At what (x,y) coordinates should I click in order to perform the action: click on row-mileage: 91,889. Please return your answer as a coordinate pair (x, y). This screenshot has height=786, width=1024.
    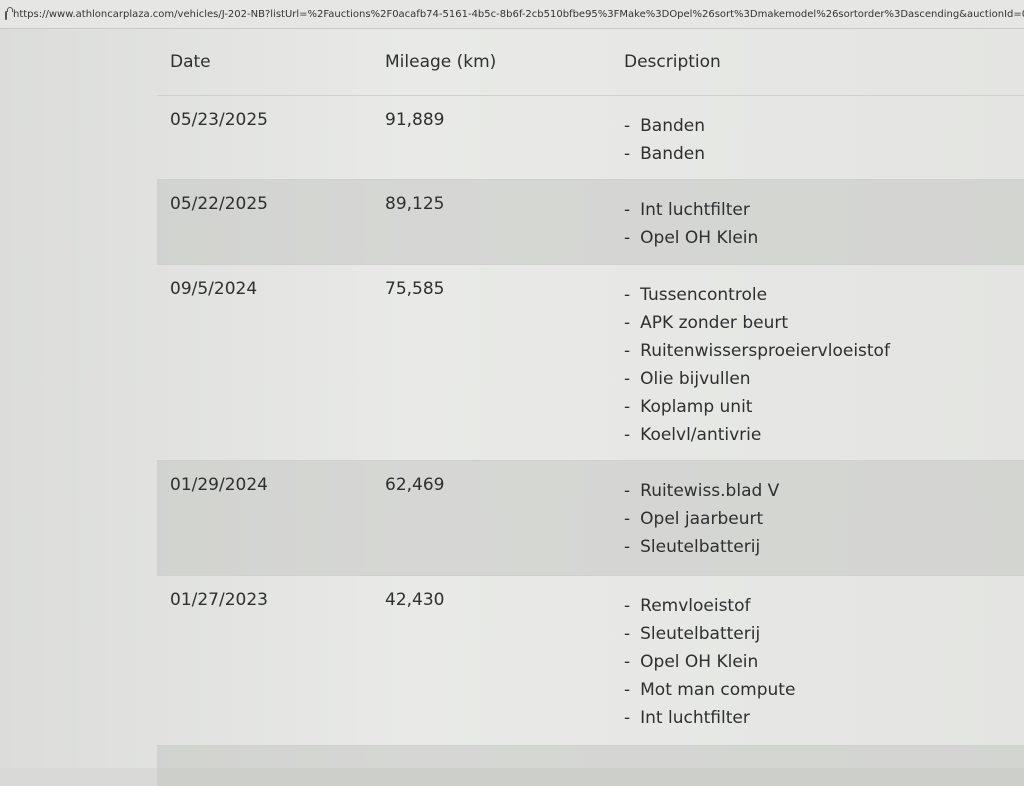
    Looking at the image, I should click on (415, 120).